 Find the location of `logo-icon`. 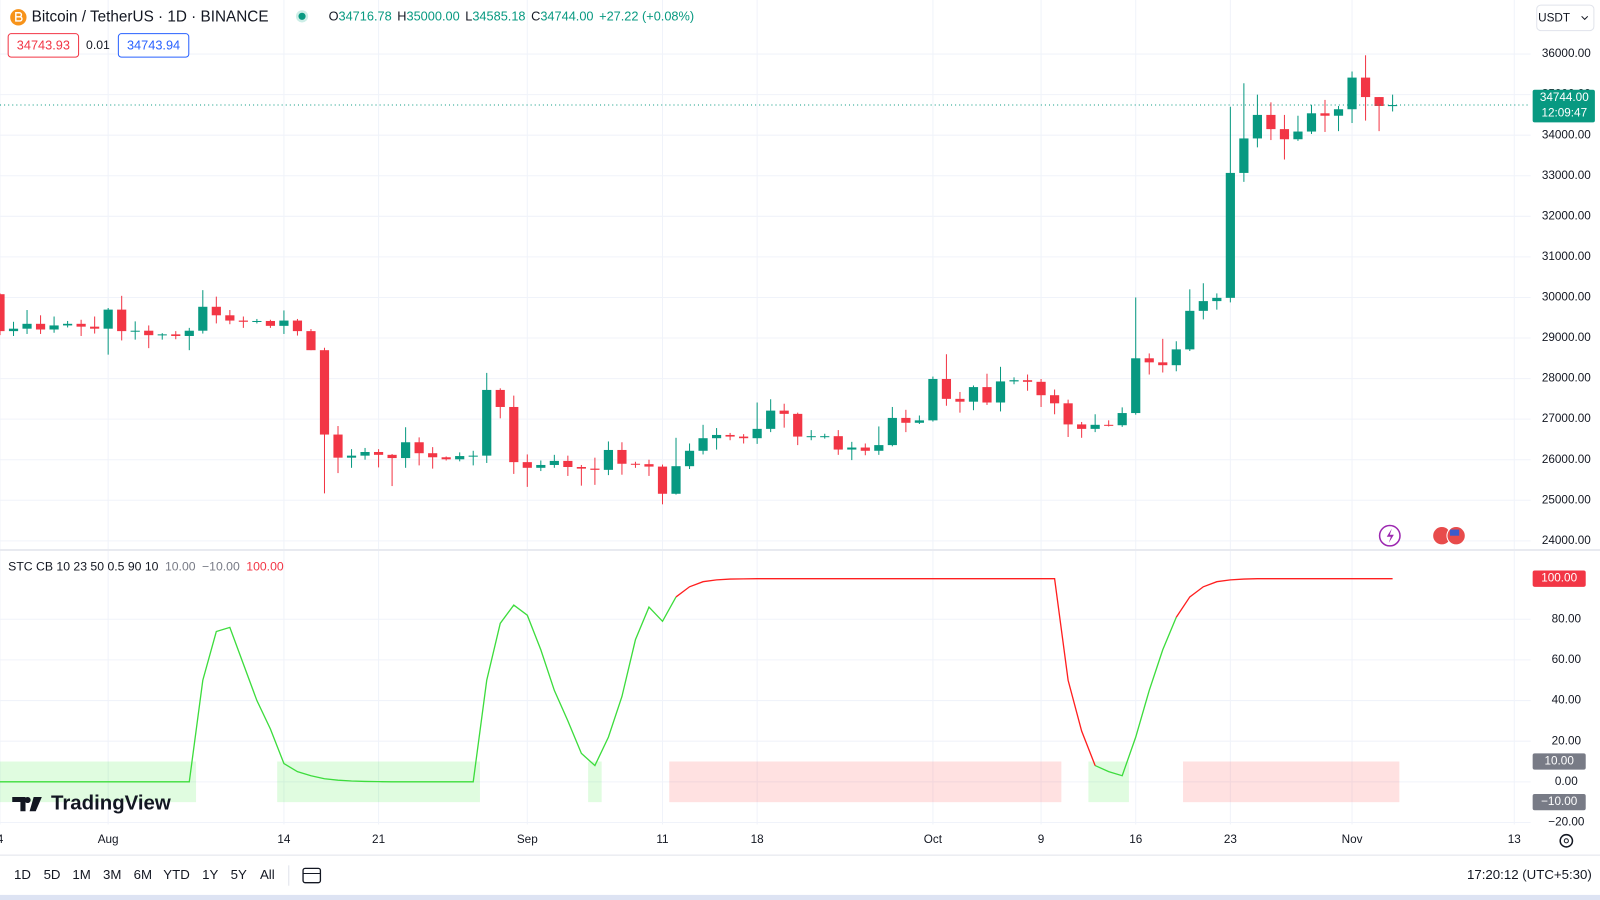

logo-icon is located at coordinates (27, 804).